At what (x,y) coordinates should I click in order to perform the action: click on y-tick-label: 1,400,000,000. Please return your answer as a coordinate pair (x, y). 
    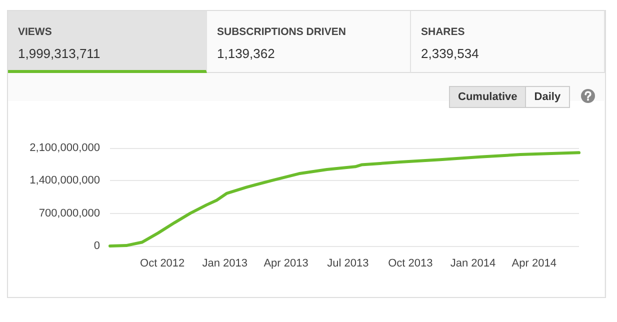
    Looking at the image, I should click on (65, 180).